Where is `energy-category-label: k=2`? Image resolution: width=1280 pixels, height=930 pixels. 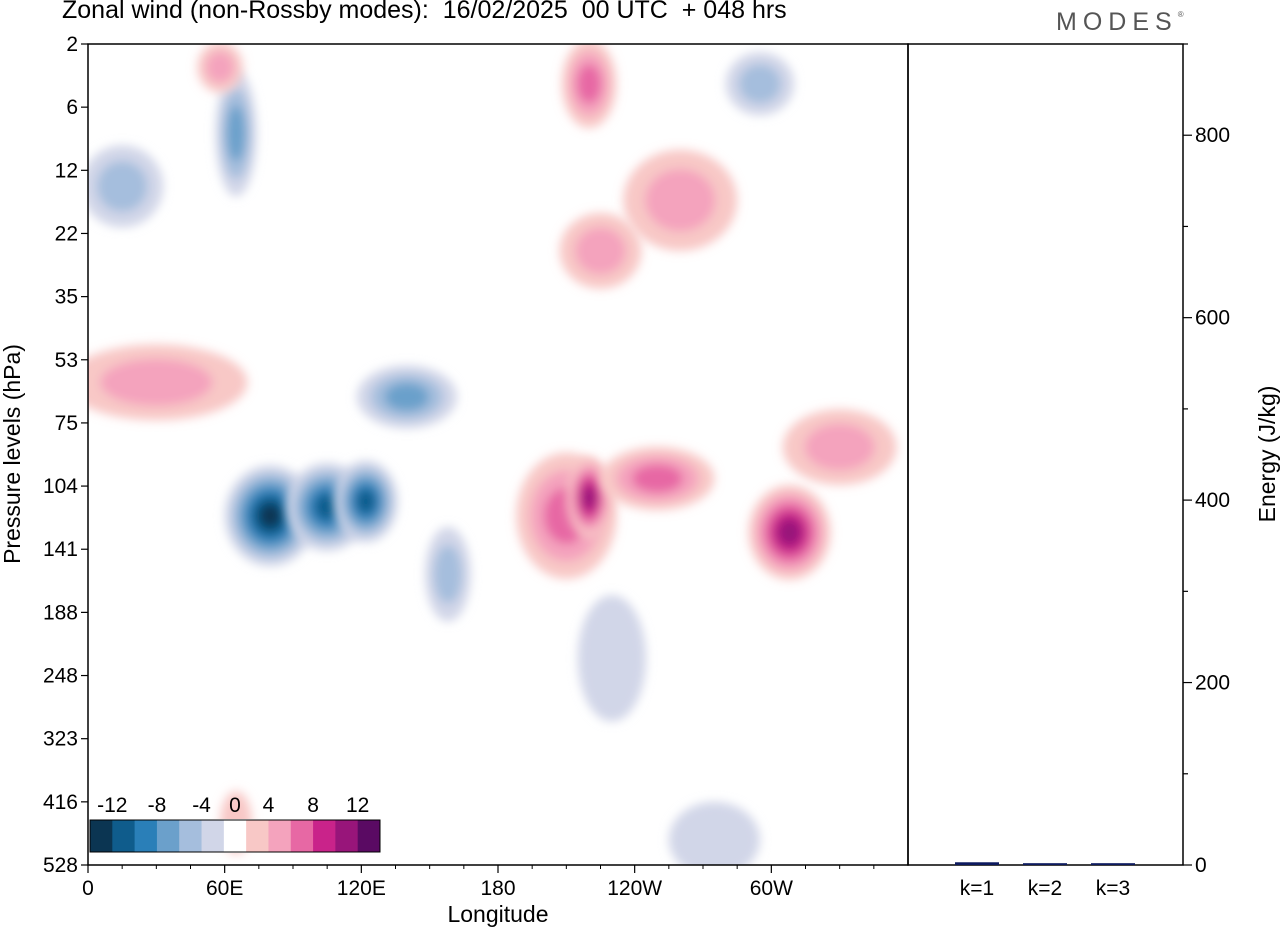 energy-category-label: k=2 is located at coordinates (1045, 888).